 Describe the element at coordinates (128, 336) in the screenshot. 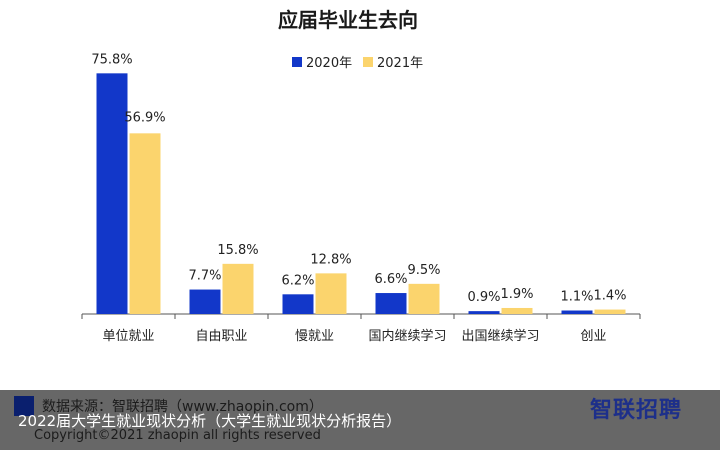

I see `category-label: 单位就业` at that location.